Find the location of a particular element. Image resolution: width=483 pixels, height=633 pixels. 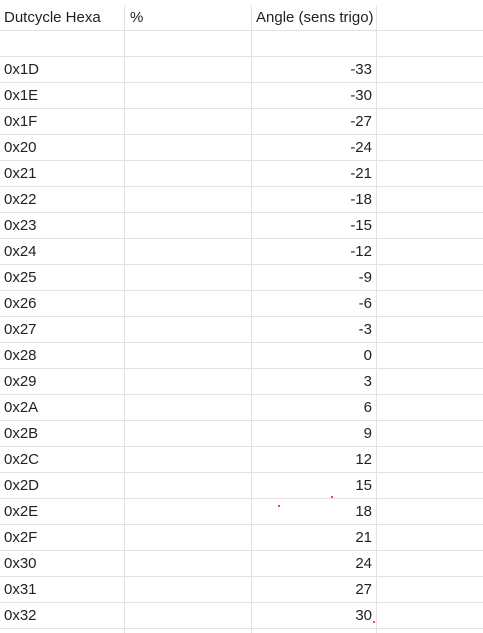

cell-dutcycle-hex: 0x31 is located at coordinates (62, 589).